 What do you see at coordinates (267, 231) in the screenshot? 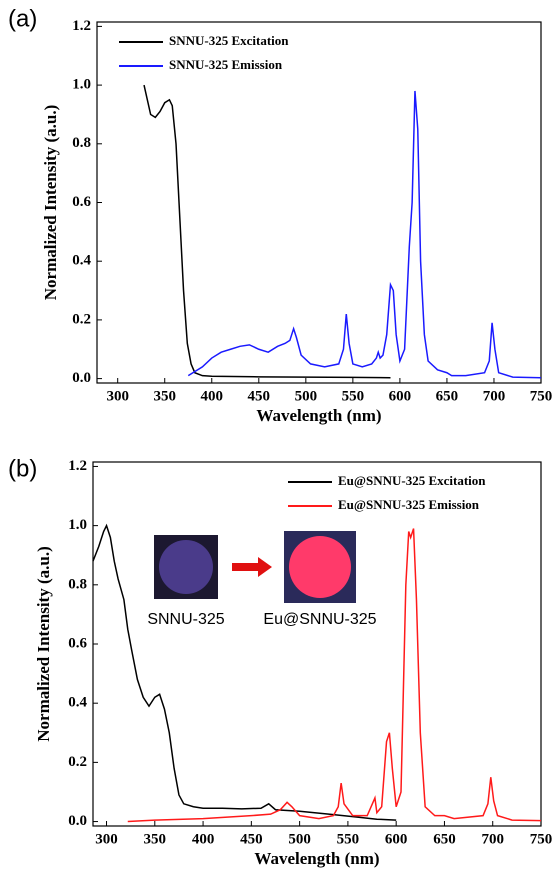
I see `series-line` at bounding box center [267, 231].